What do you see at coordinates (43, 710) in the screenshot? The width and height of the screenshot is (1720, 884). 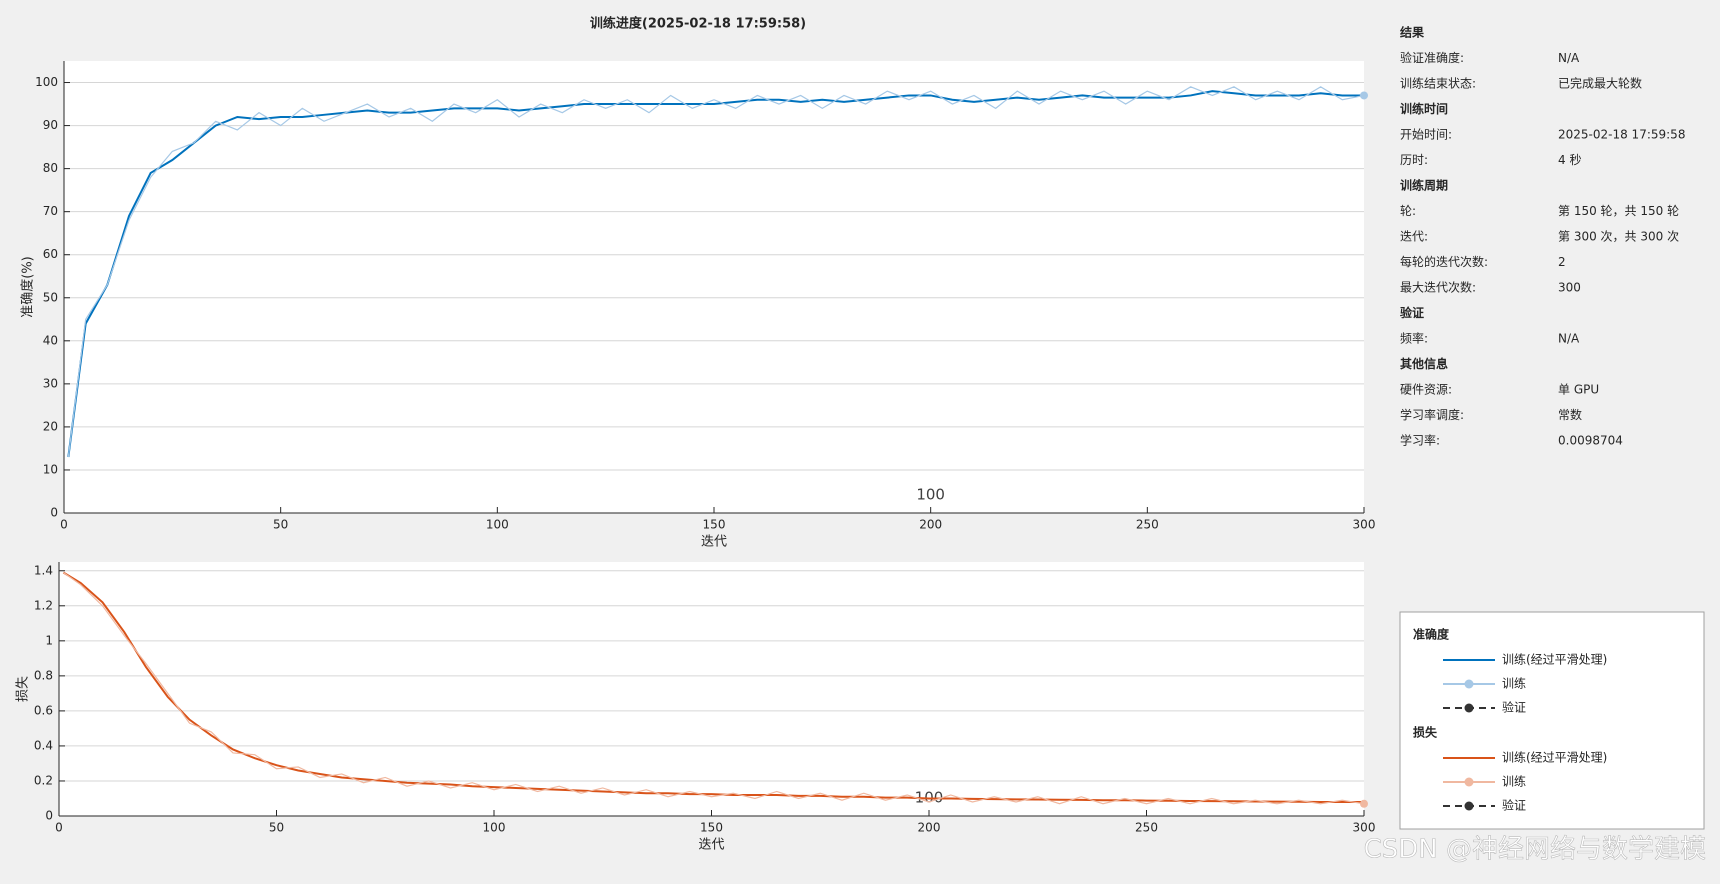 I see `y-tick-label: 0.6` at bounding box center [43, 710].